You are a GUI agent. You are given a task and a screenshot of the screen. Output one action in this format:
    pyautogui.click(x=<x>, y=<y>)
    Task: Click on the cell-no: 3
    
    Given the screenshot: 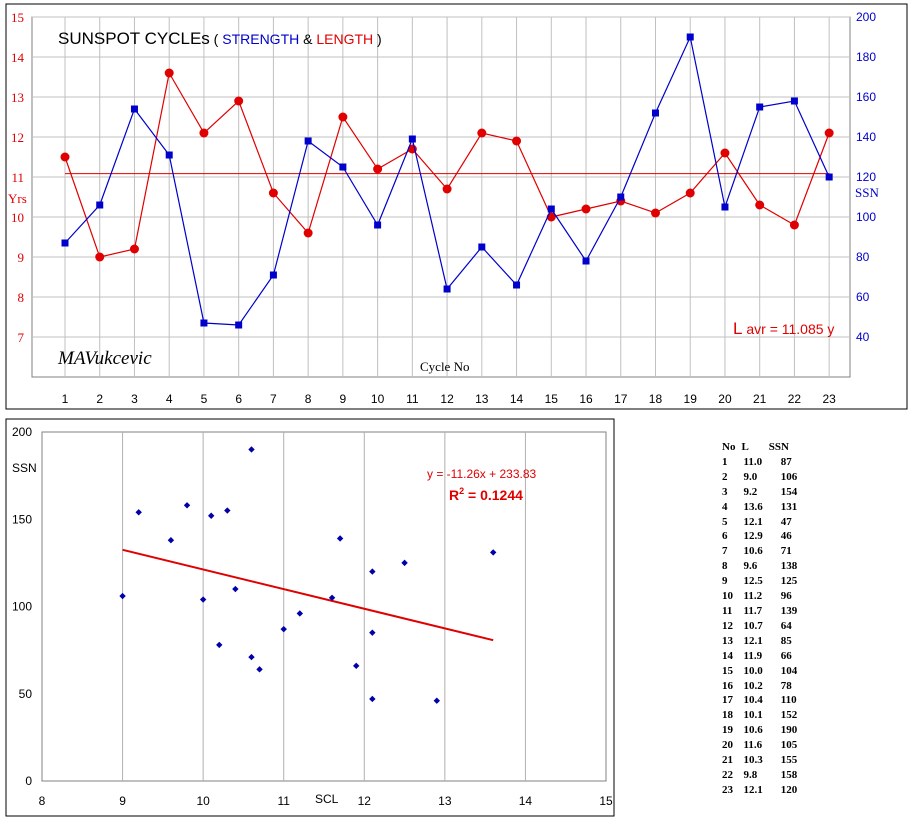 What is the action you would take?
    pyautogui.click(x=725, y=491)
    